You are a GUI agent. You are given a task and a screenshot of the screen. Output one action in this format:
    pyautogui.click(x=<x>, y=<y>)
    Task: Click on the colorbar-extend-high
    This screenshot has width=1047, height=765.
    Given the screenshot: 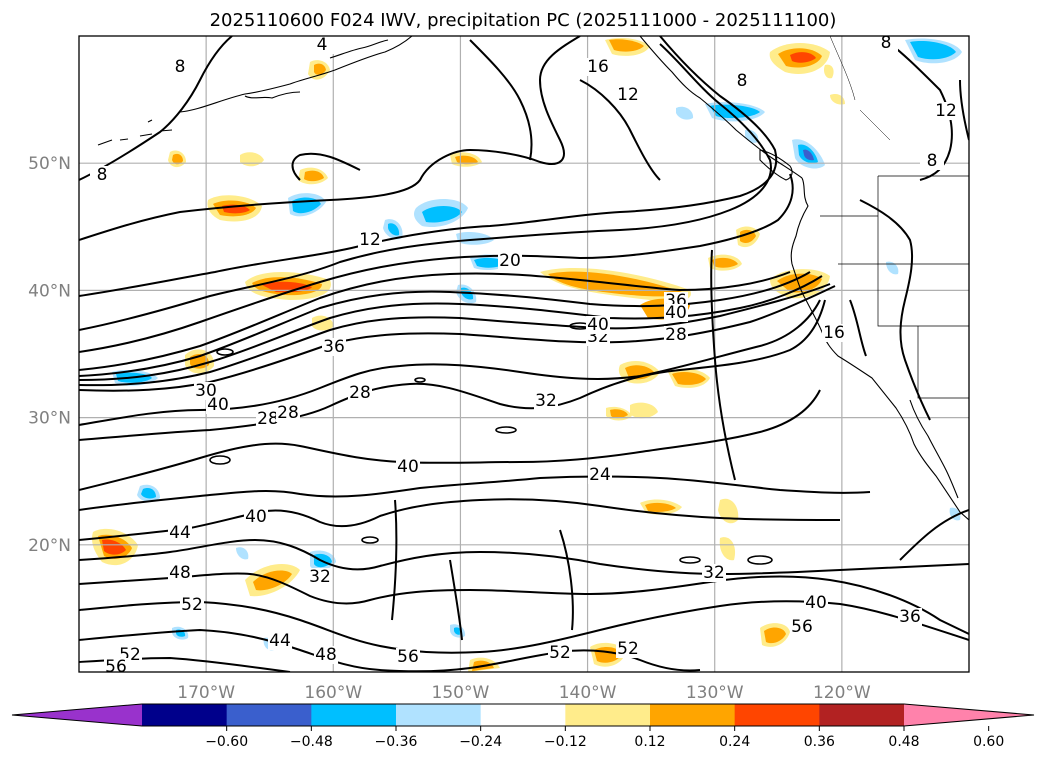 What is the action you would take?
    pyautogui.click(x=969, y=715)
    